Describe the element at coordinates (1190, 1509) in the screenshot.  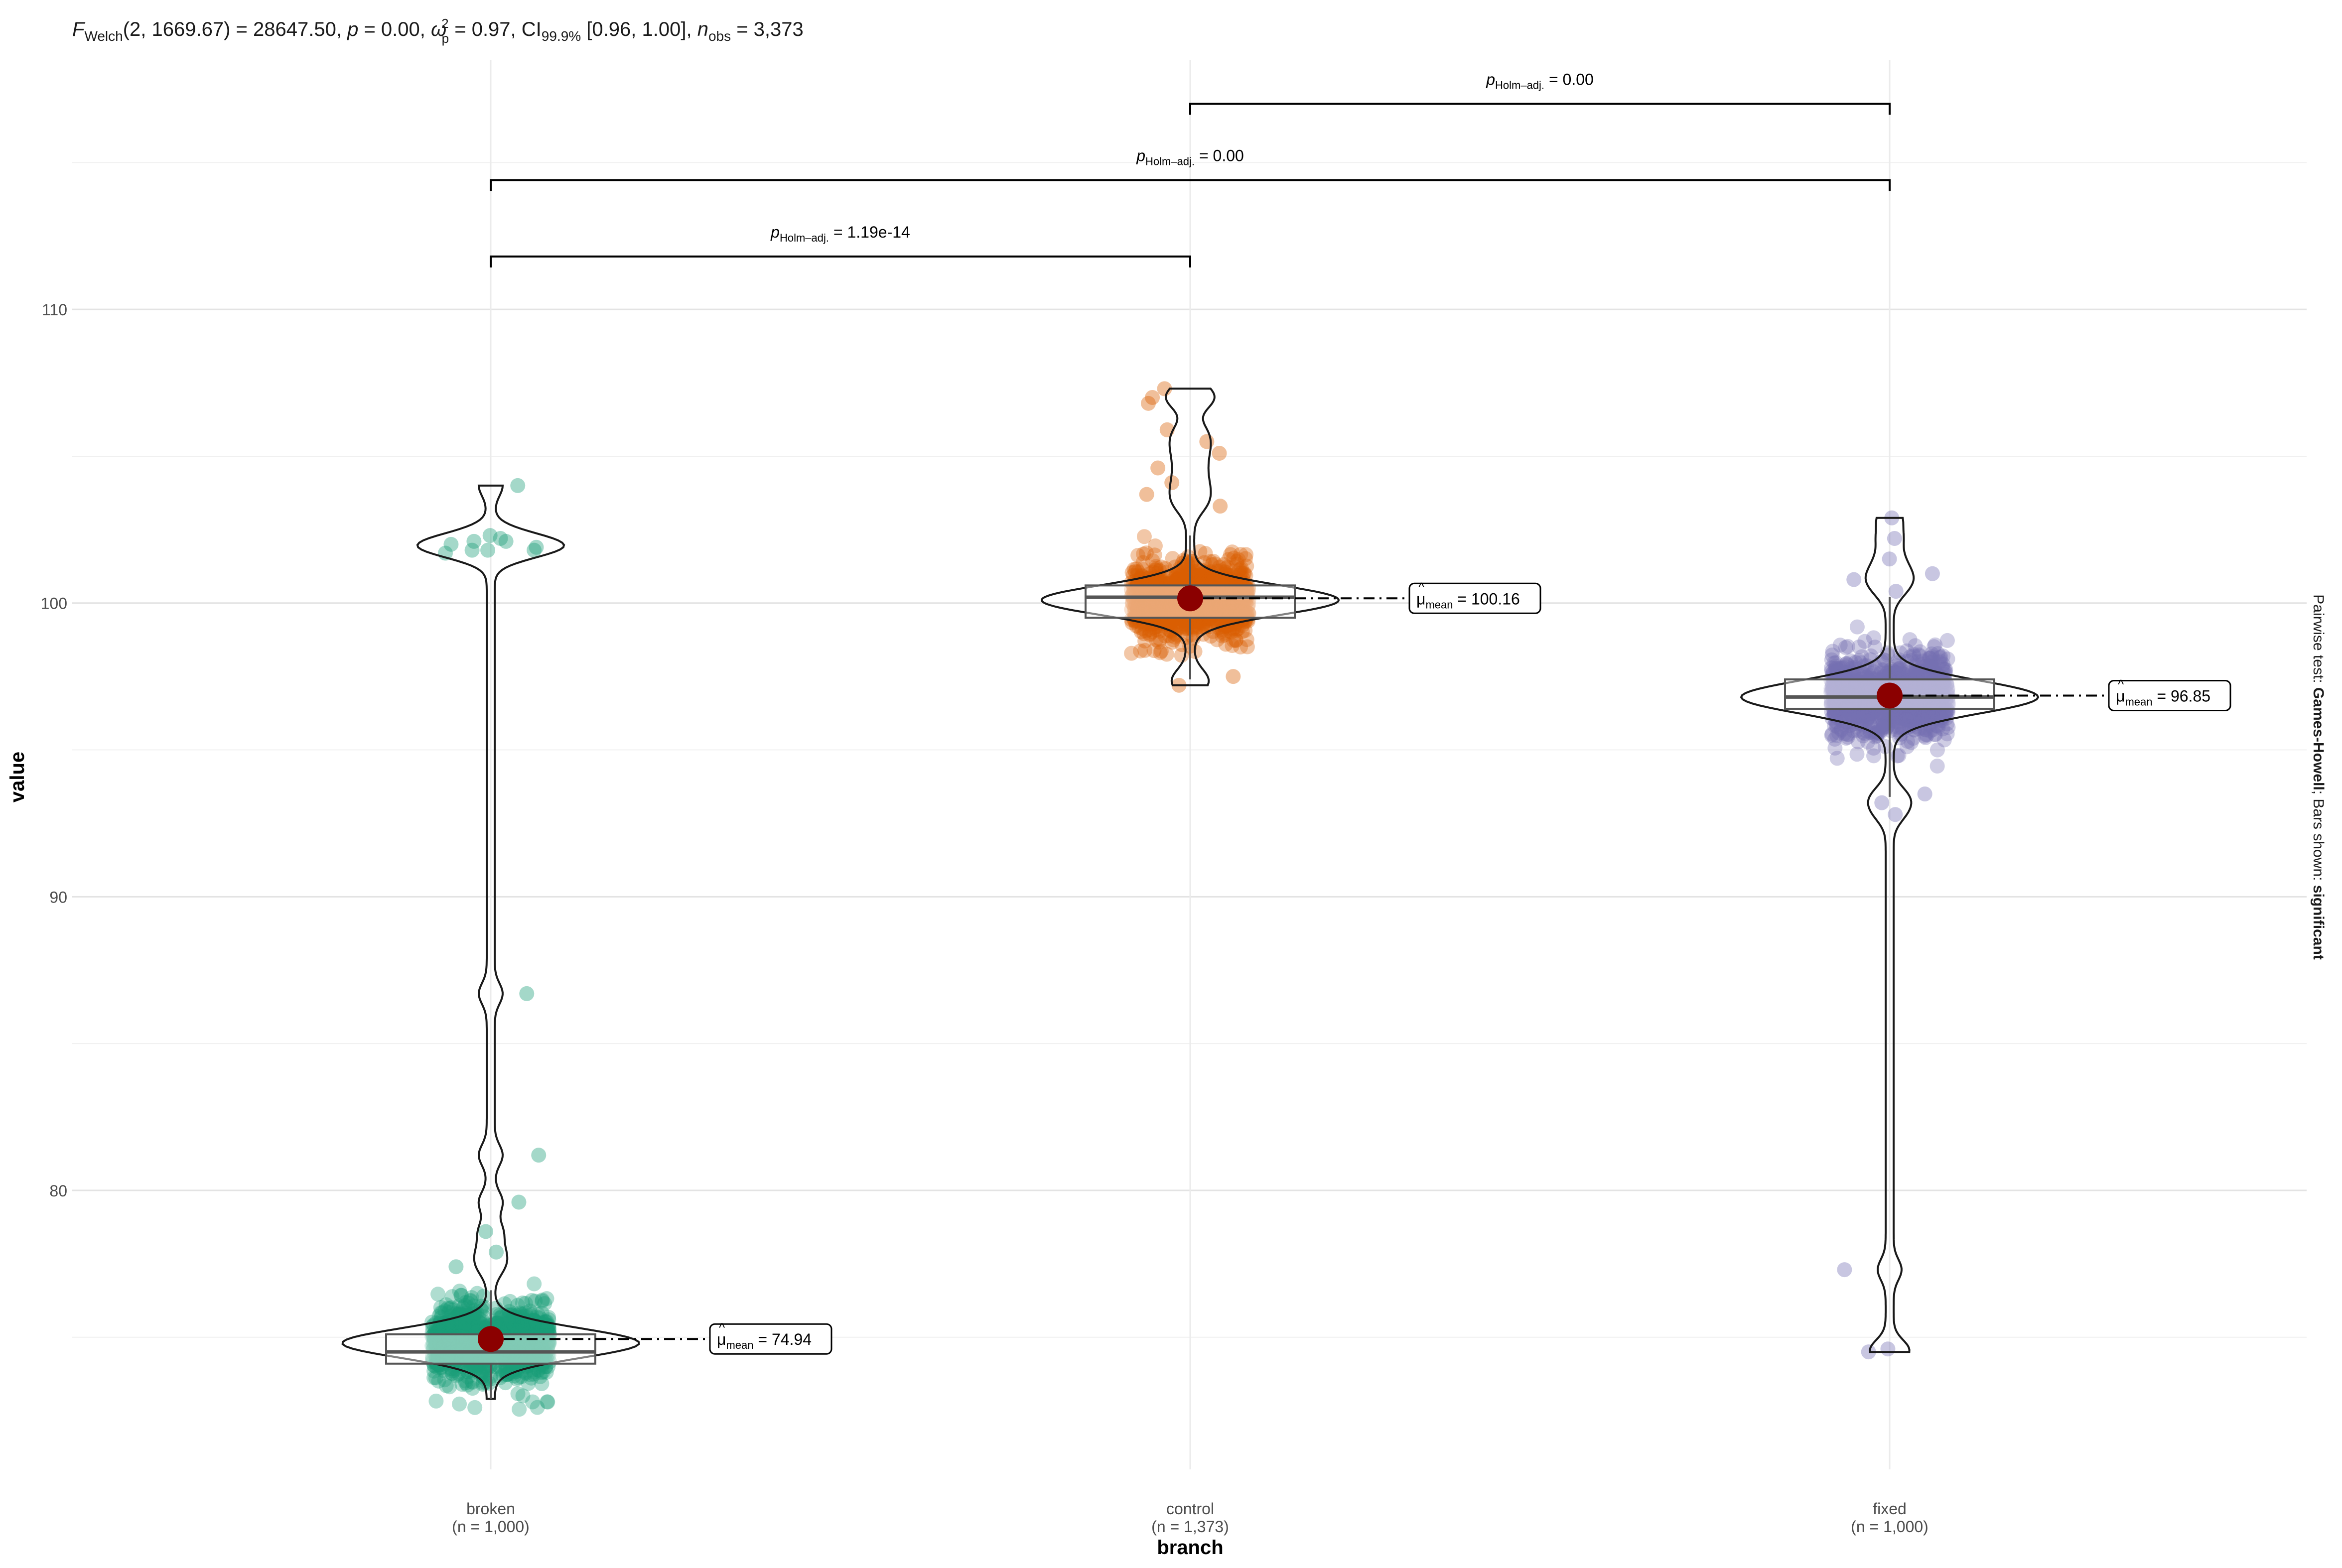
I see `x-tick-label-control: control` at that location.